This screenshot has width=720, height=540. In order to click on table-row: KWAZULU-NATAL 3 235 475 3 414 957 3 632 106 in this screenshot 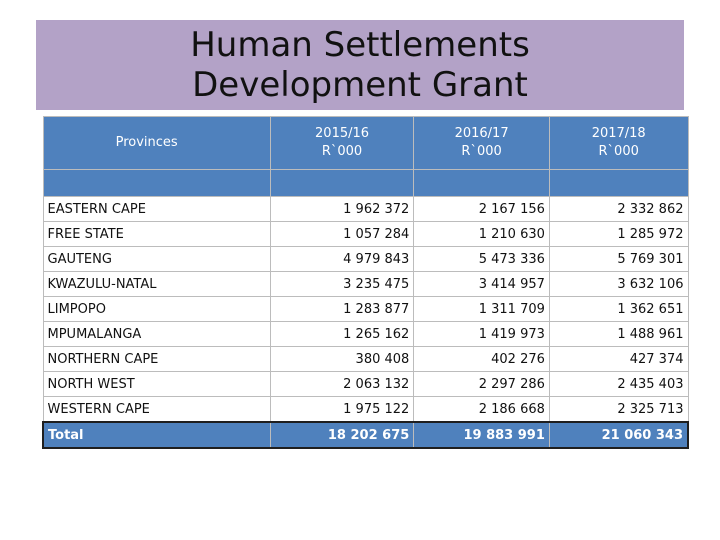, I will do `click(365, 284)`.